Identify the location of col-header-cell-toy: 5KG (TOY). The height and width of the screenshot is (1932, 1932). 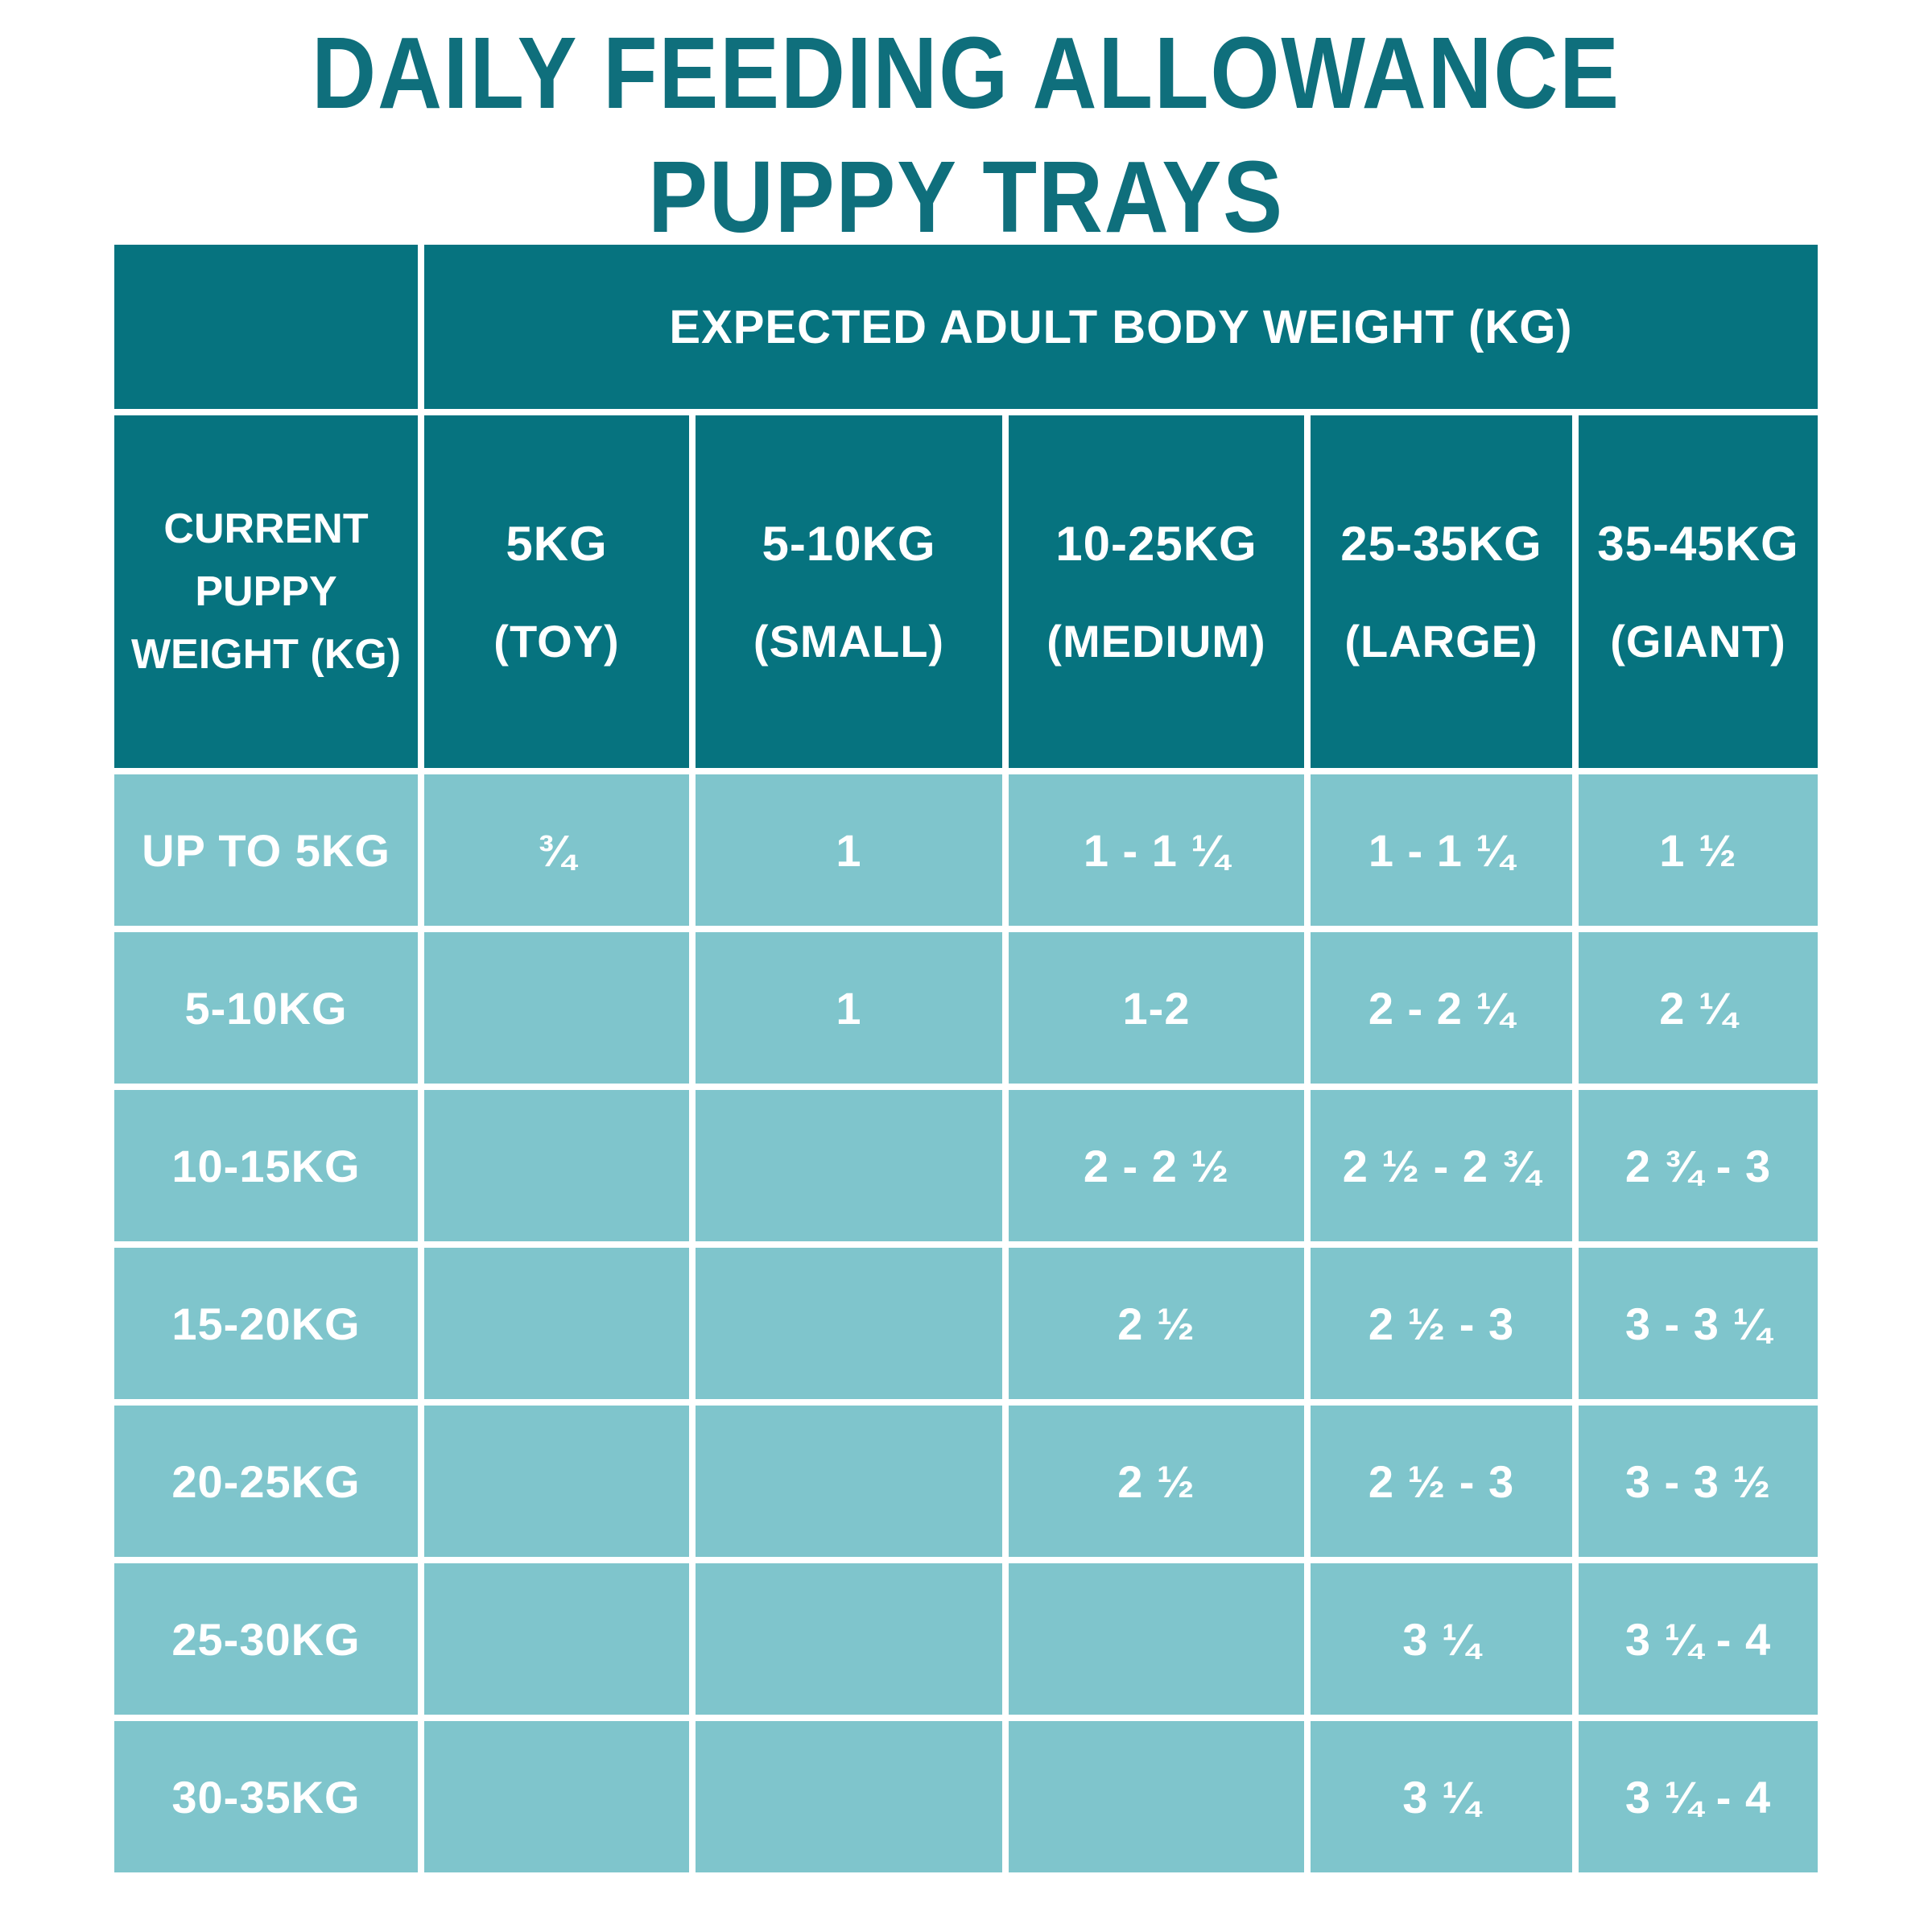
(556, 591).